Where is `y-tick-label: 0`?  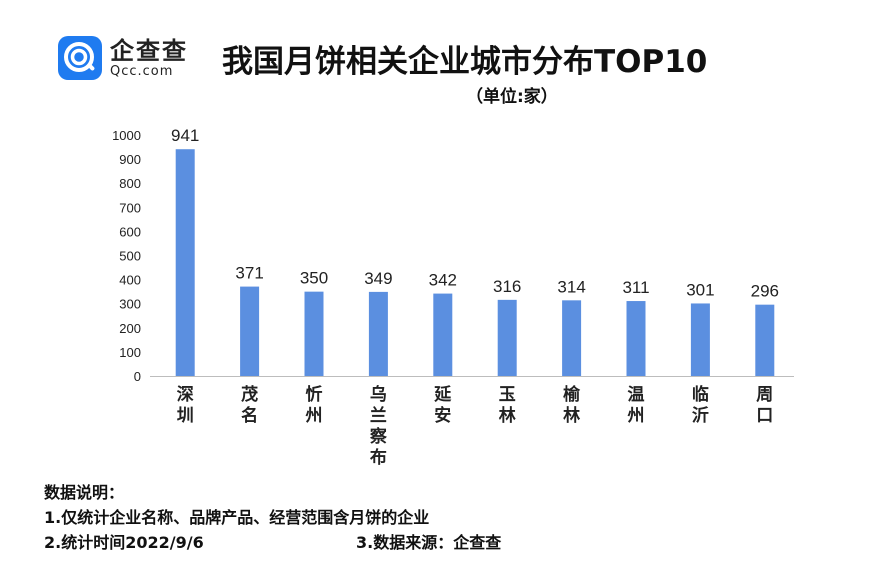
y-tick-label: 0 is located at coordinates (137, 376).